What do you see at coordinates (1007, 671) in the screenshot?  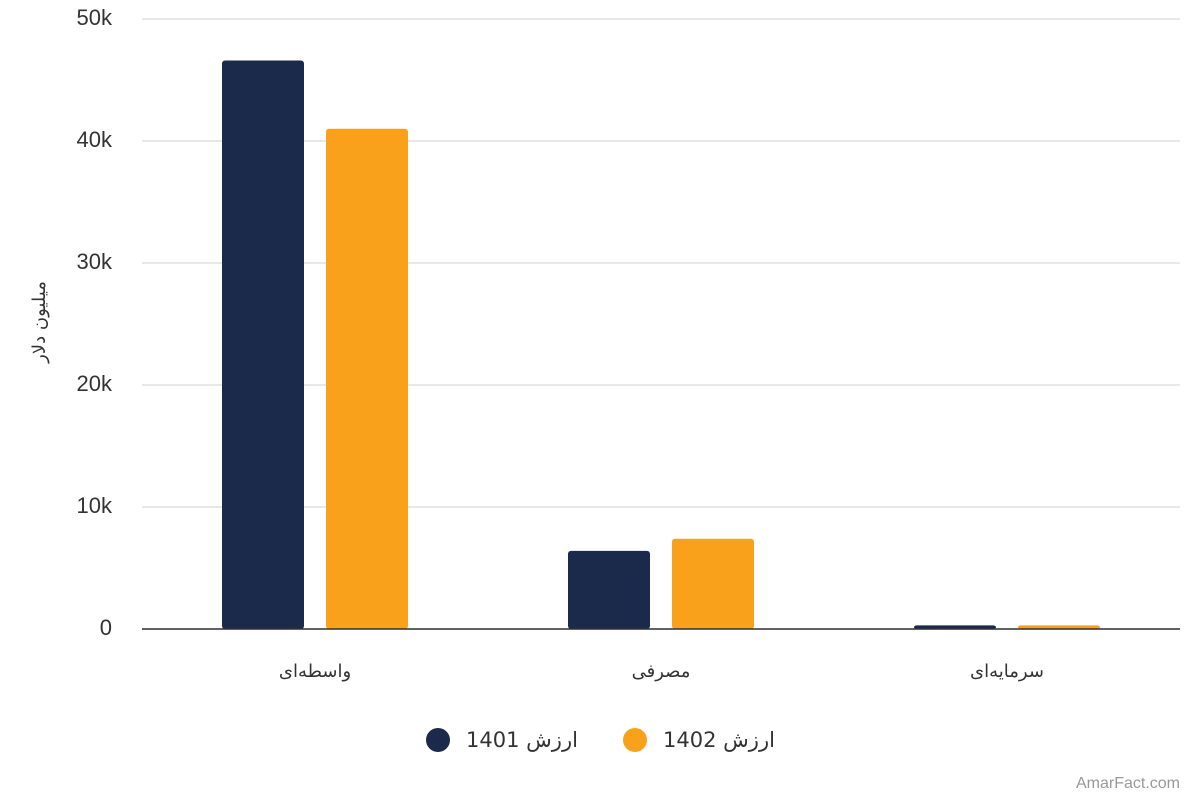 I see `x-tick-label: سرمایه‌ای` at bounding box center [1007, 671].